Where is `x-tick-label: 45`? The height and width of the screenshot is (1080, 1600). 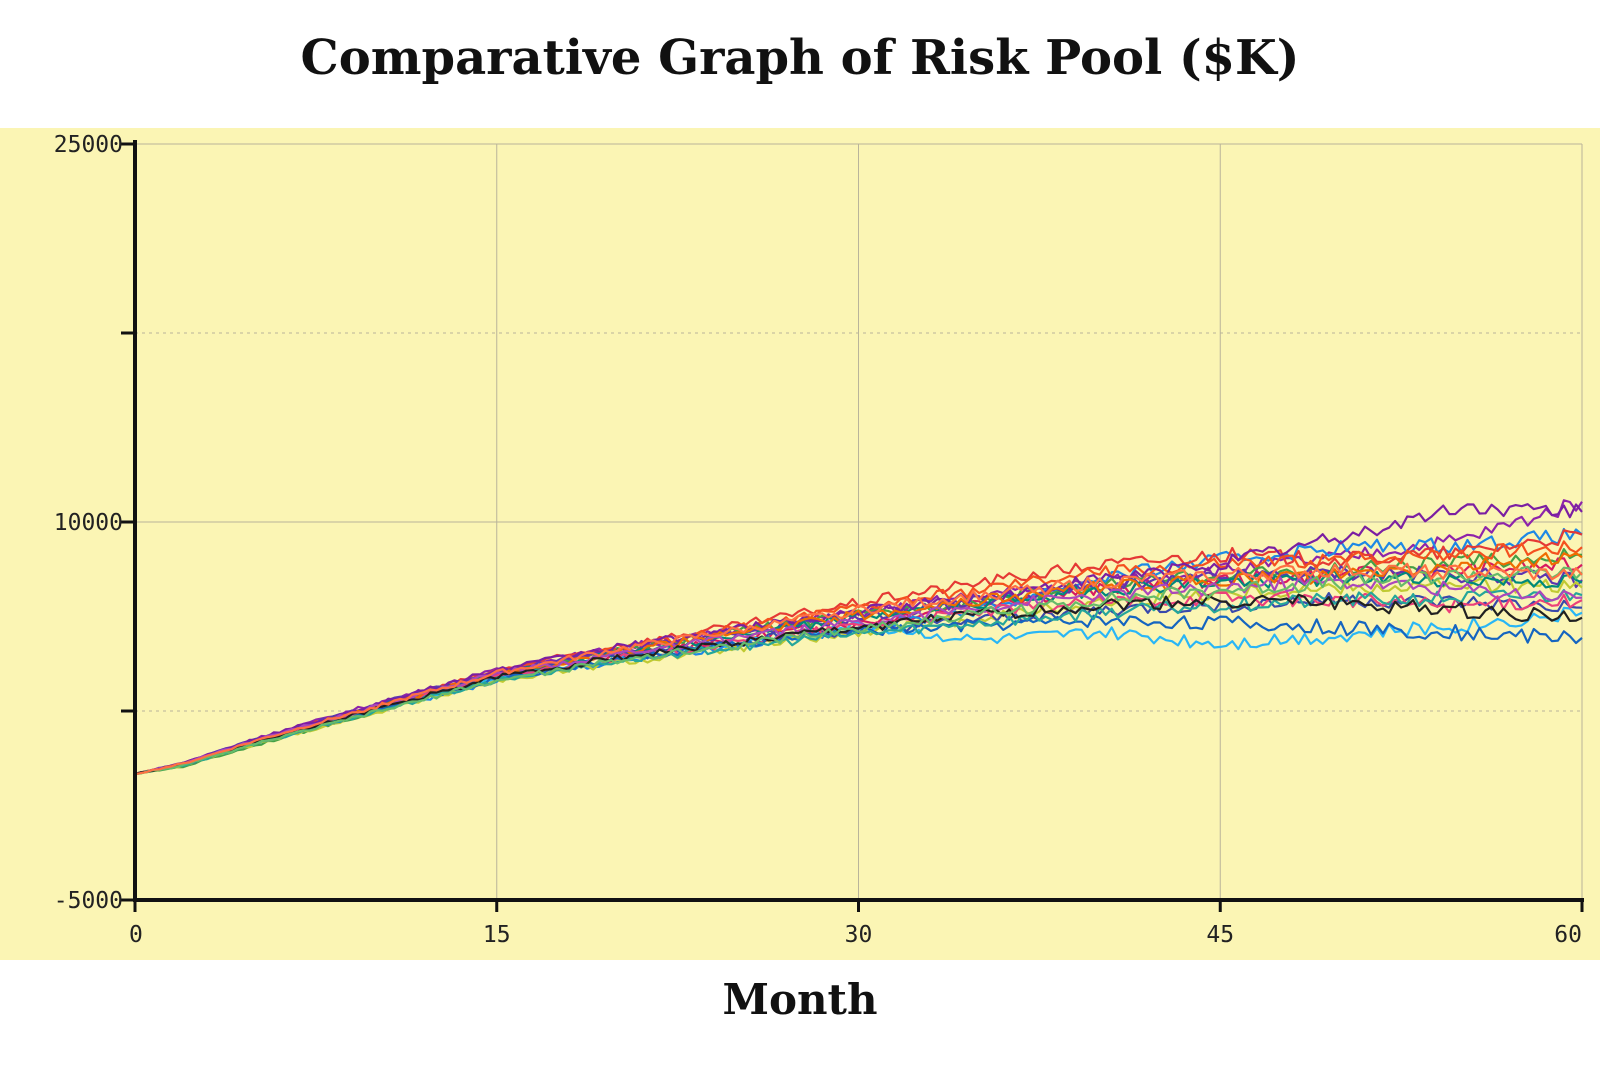
x-tick-label: 45 is located at coordinates (1220, 935).